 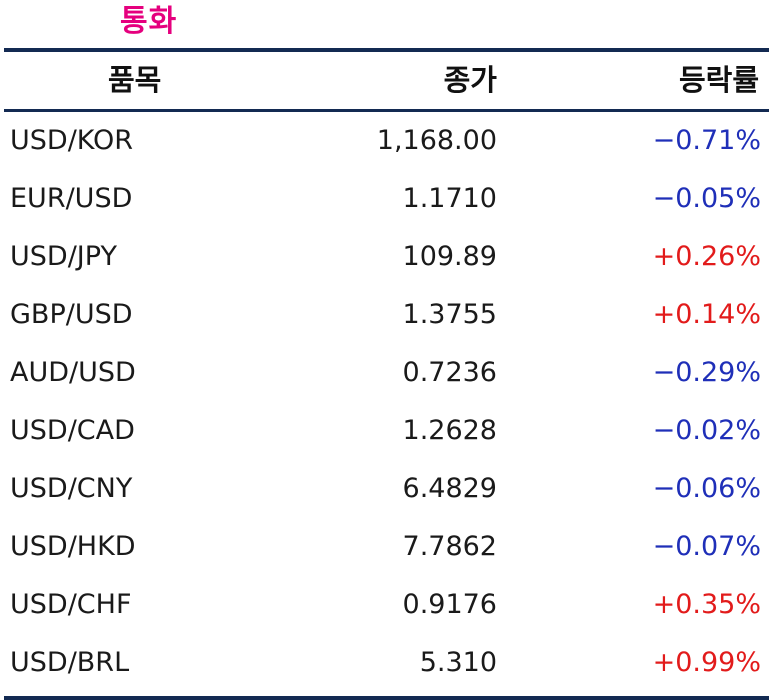 I want to click on table-header-row: 품목 종가 등락률, so click(x=386, y=80).